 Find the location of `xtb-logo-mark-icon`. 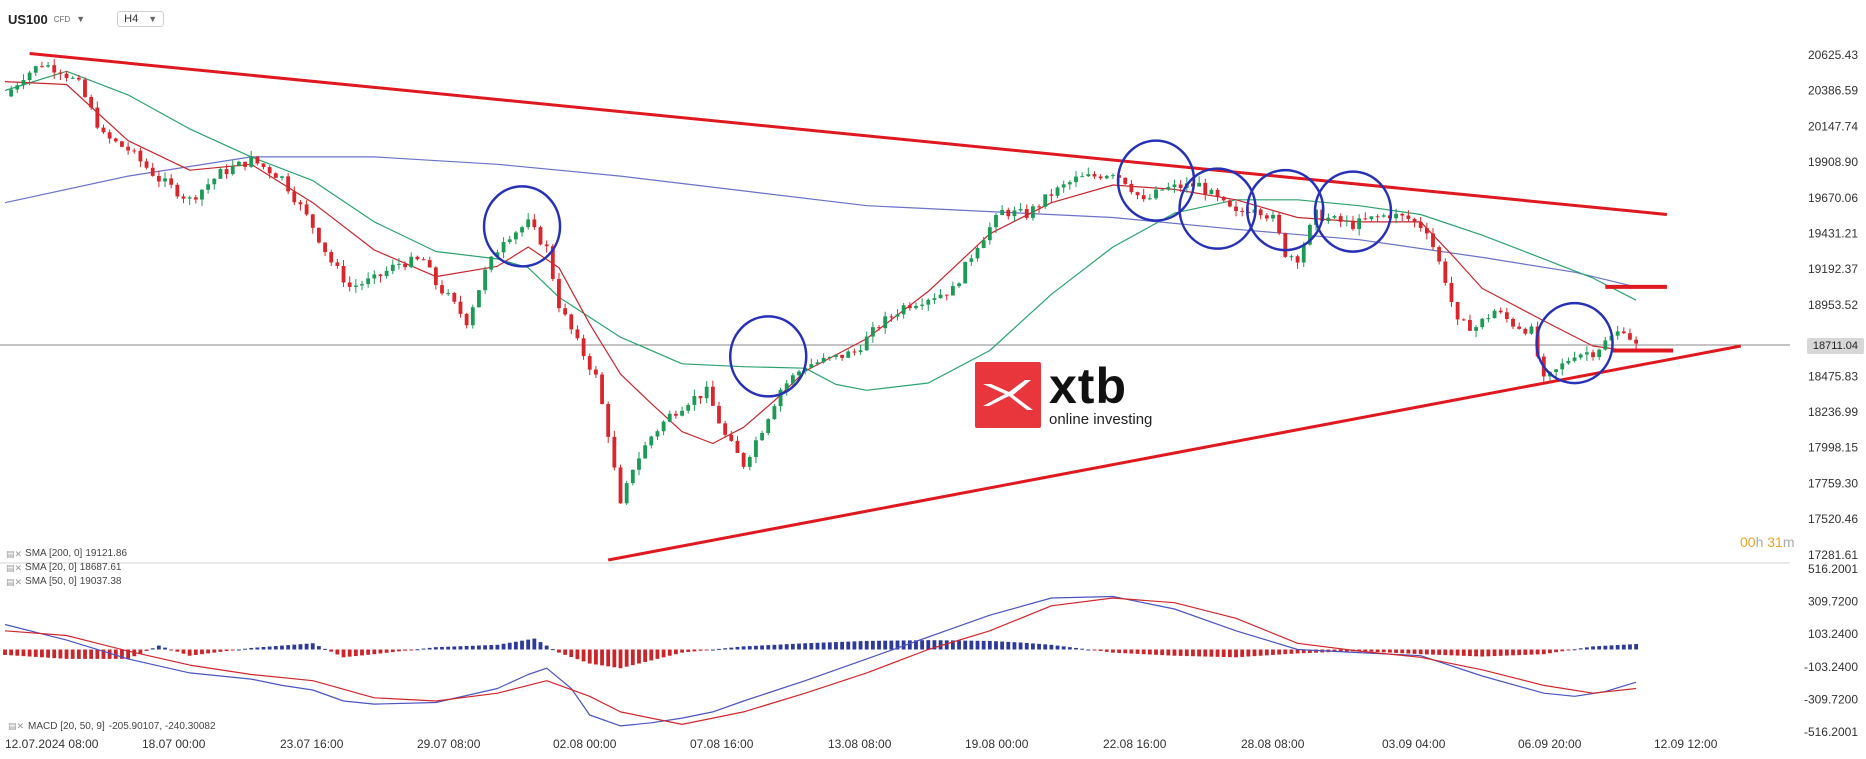

xtb-logo-mark-icon is located at coordinates (1008, 395).